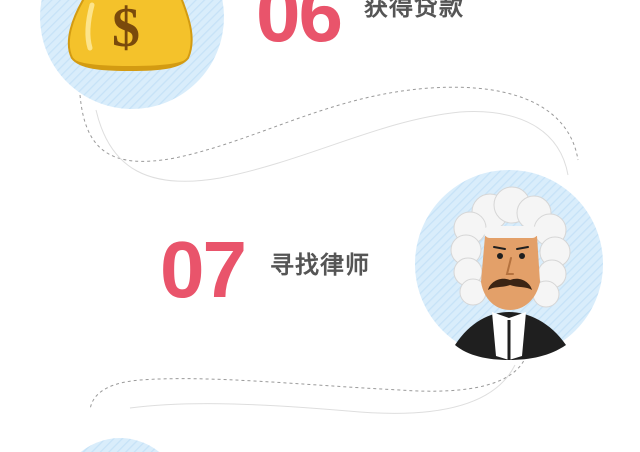 The image size is (640, 452). Describe the element at coordinates (414, 10) in the screenshot. I see `step-label: 获得贷款` at that location.